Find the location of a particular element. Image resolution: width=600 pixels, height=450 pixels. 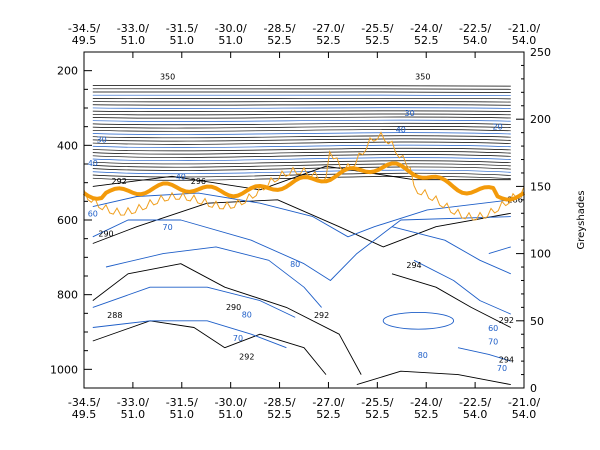

x-tick-label-bottom-lon: -28.5/ is located at coordinates (279, 402).